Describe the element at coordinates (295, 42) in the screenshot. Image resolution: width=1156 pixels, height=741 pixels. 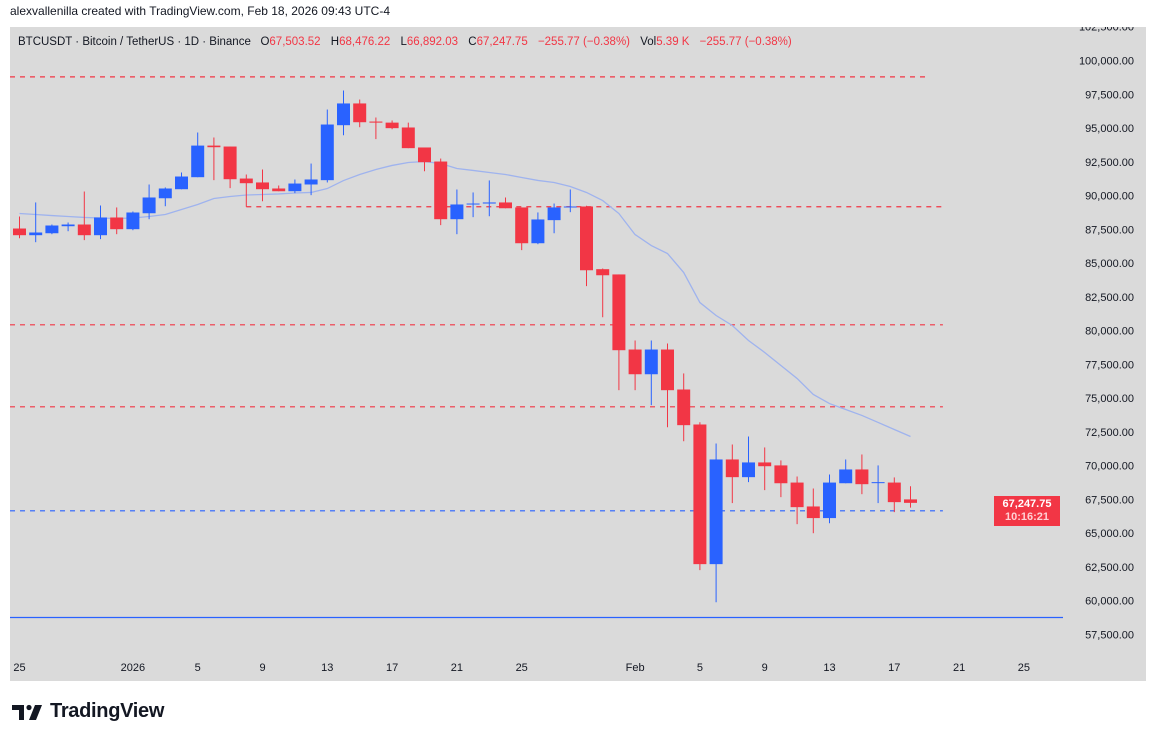
I see `open-value: 67,503.52` at that location.